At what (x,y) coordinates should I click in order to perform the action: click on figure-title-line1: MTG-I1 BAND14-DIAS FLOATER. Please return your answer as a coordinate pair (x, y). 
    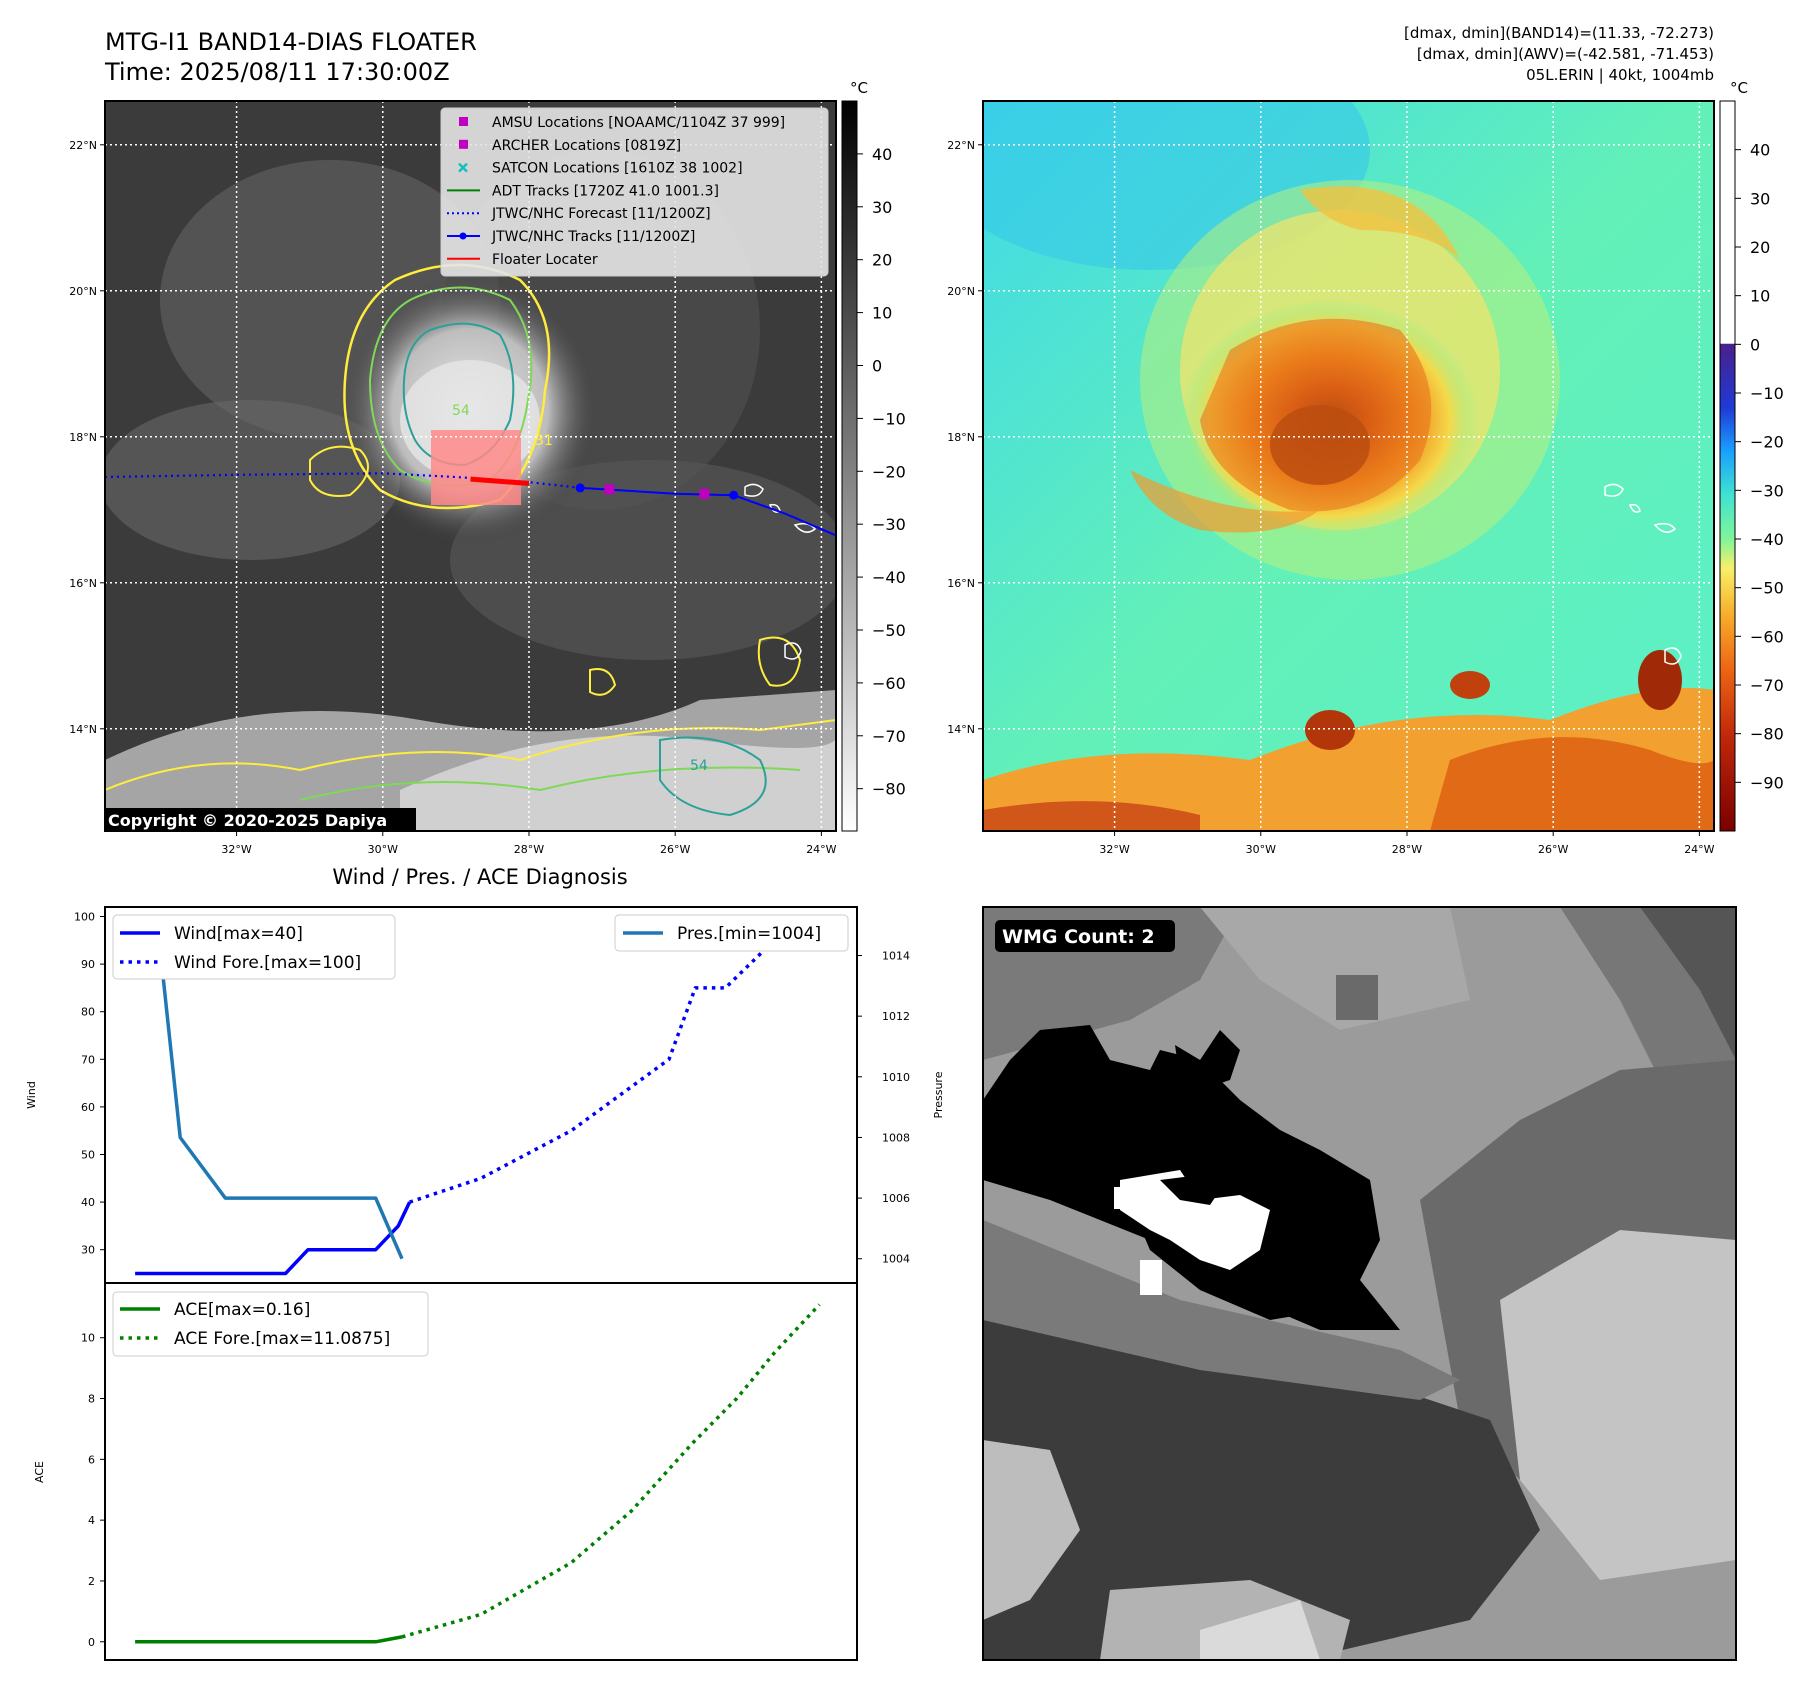
    Looking at the image, I should click on (291, 42).